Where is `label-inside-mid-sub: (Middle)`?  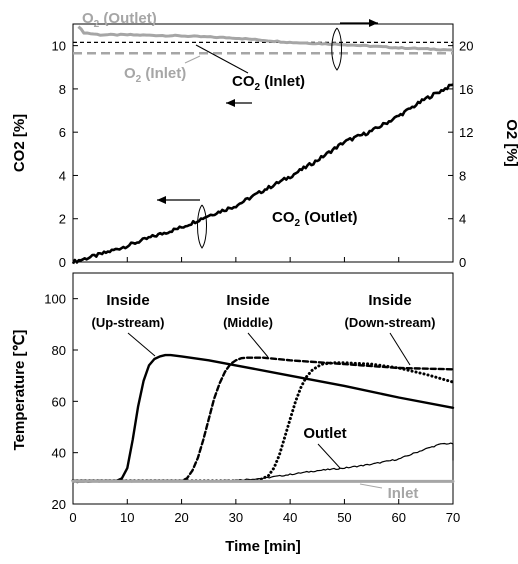 label-inside-mid-sub: (Middle) is located at coordinates (248, 322).